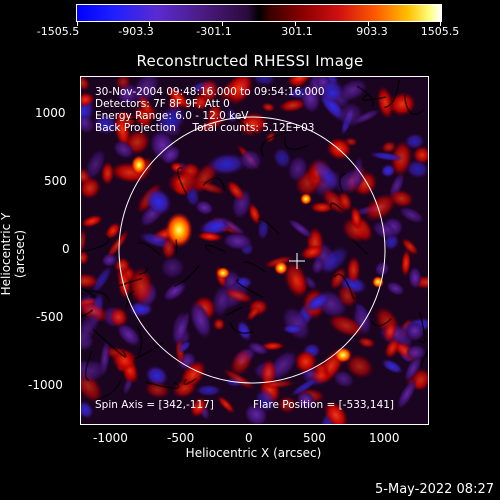 The width and height of the screenshot is (500, 500). What do you see at coordinates (434, 489) in the screenshot?
I see `date-stamp: 5-May-2022 08:27` at bounding box center [434, 489].